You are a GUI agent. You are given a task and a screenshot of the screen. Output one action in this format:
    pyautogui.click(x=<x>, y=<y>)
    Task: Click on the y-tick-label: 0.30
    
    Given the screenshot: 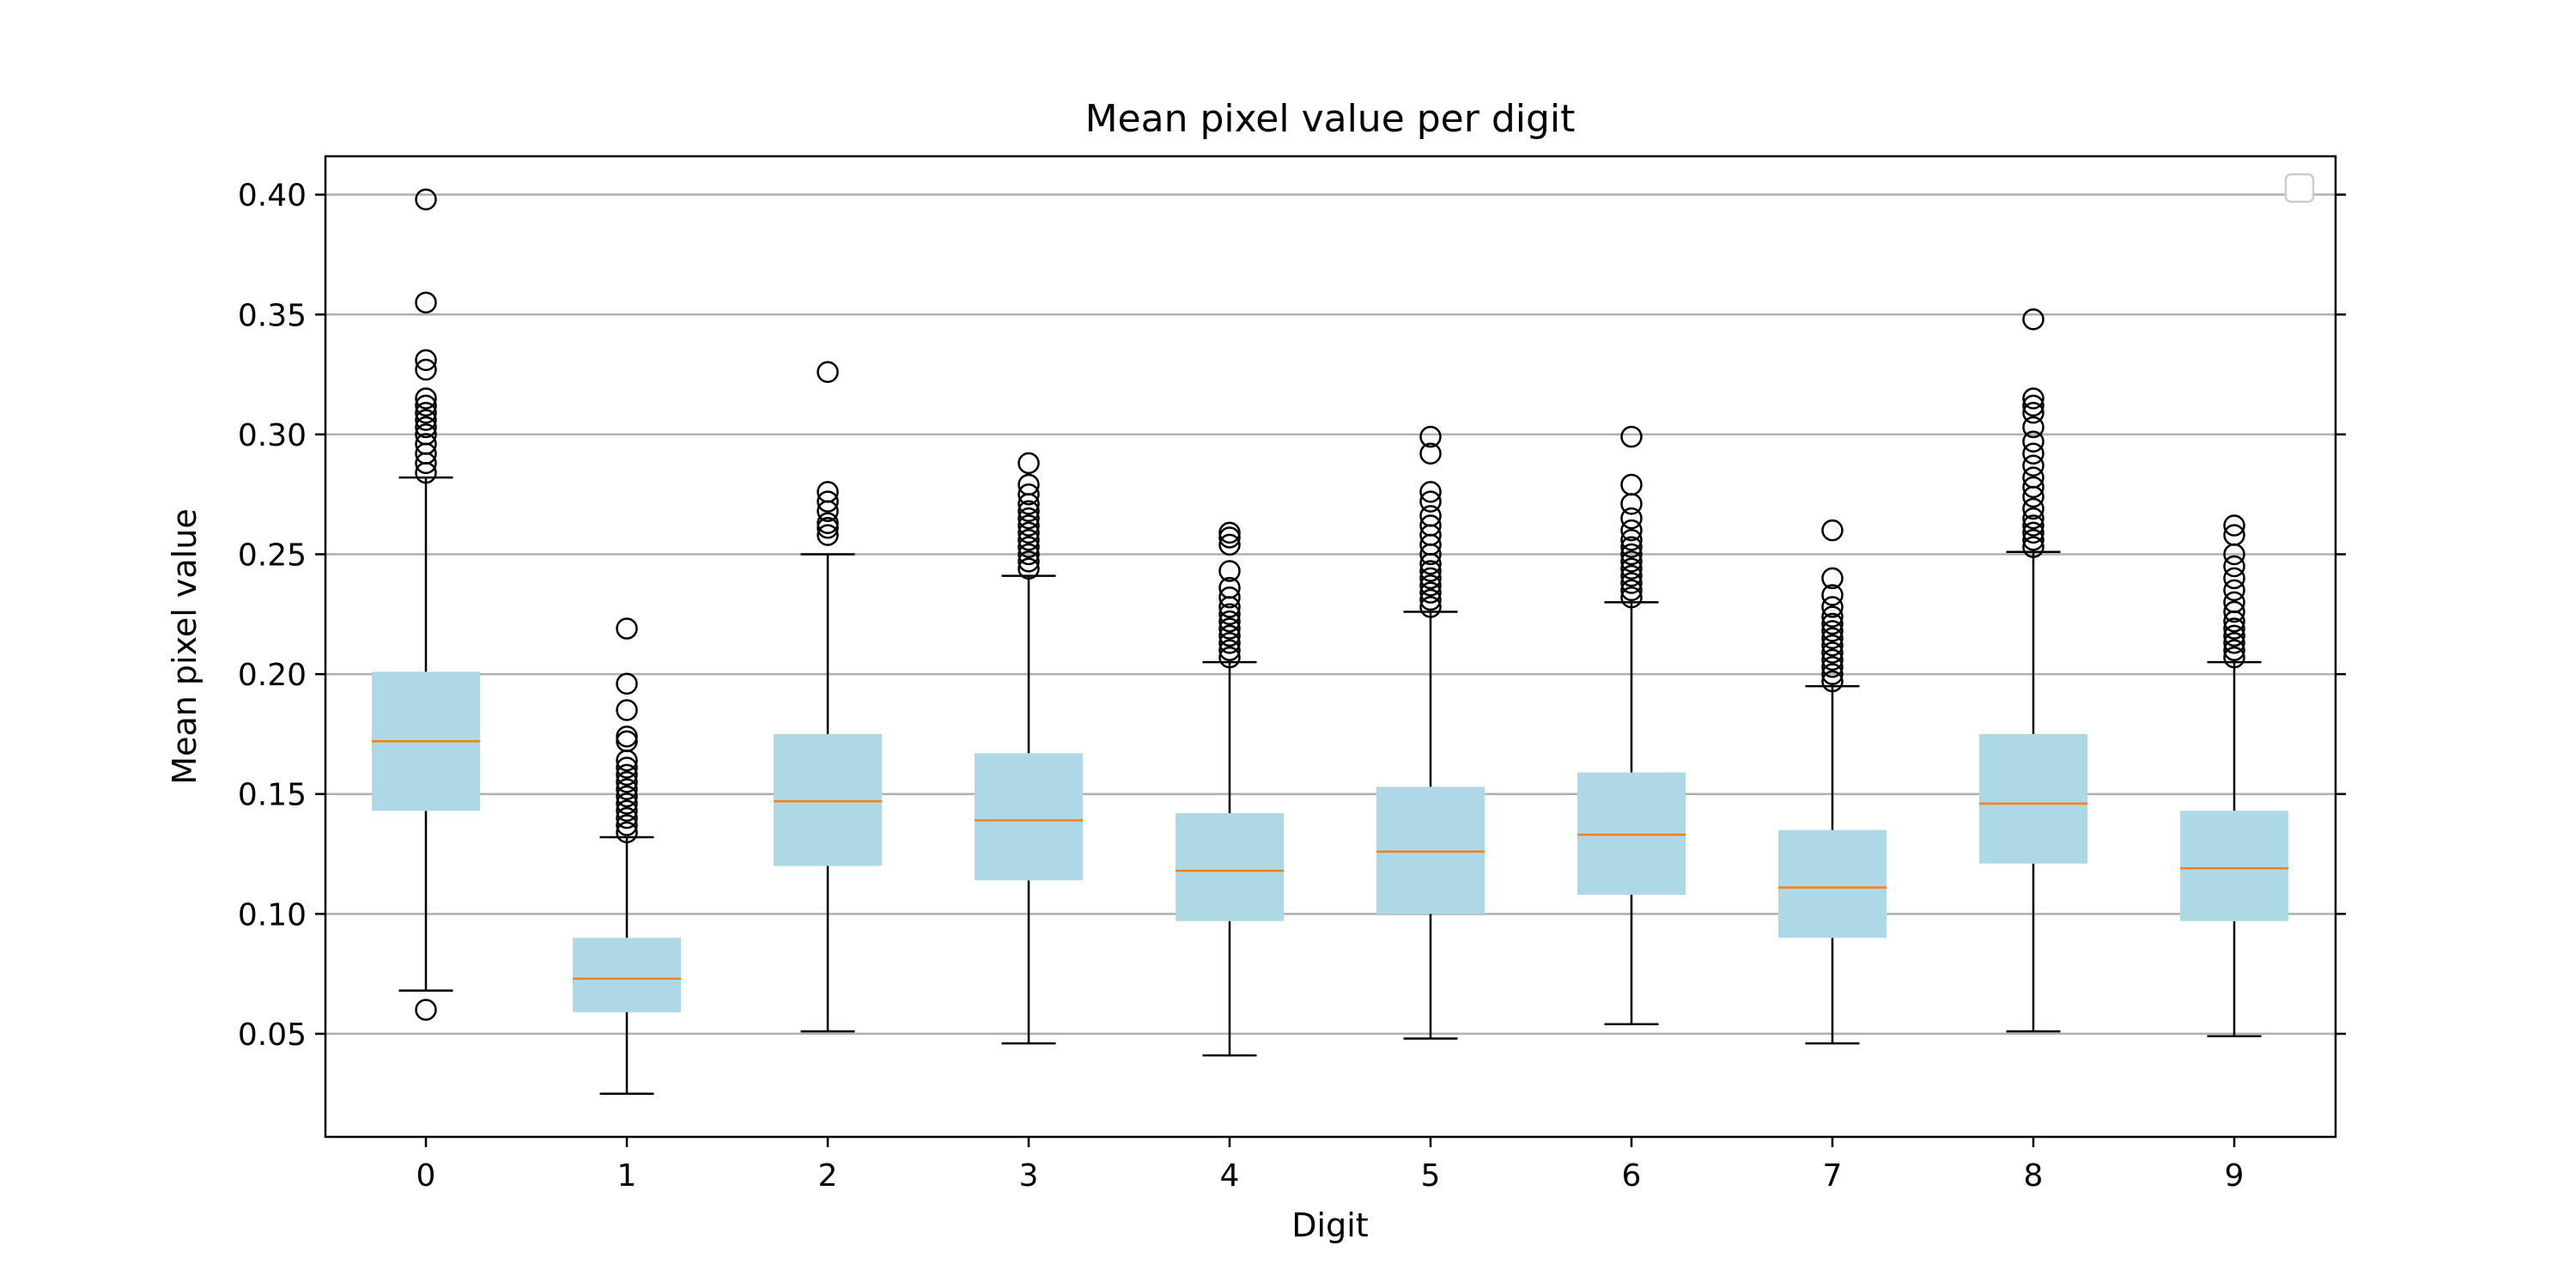 What is the action you would take?
    pyautogui.click(x=272, y=435)
    